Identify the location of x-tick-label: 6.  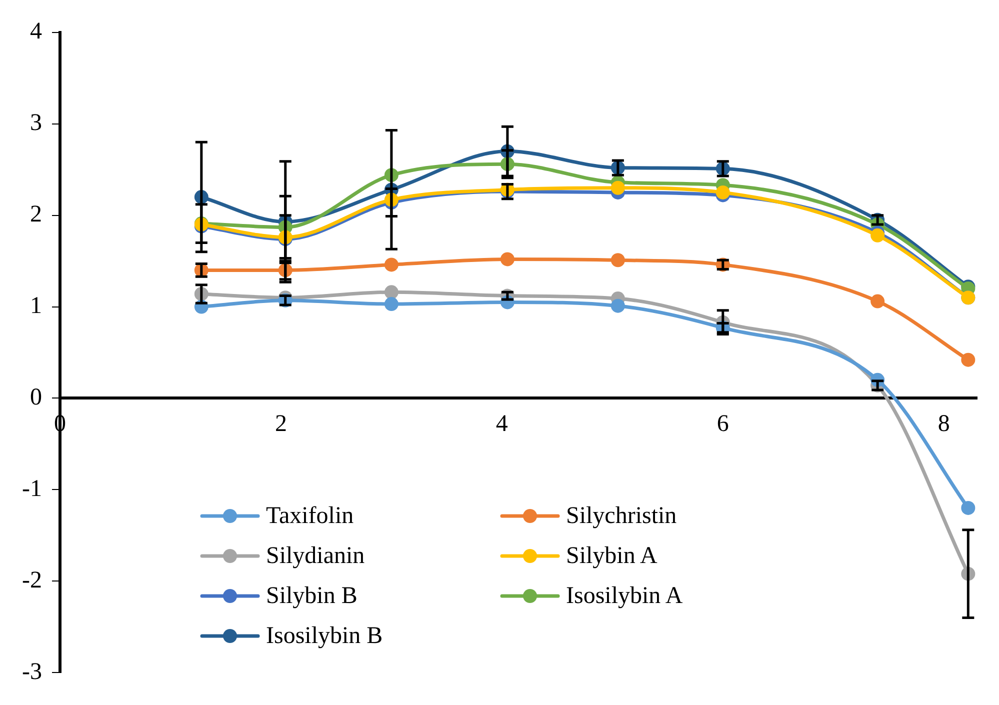
(722, 423).